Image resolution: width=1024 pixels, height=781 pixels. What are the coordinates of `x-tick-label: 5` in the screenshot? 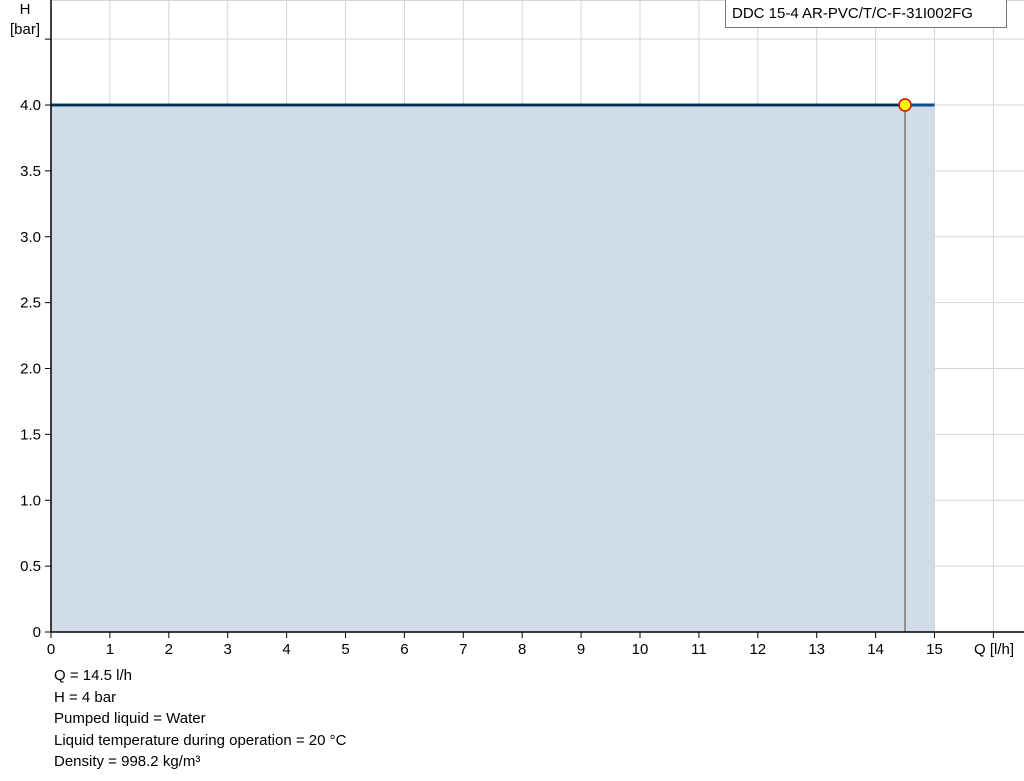 It's located at (345, 649).